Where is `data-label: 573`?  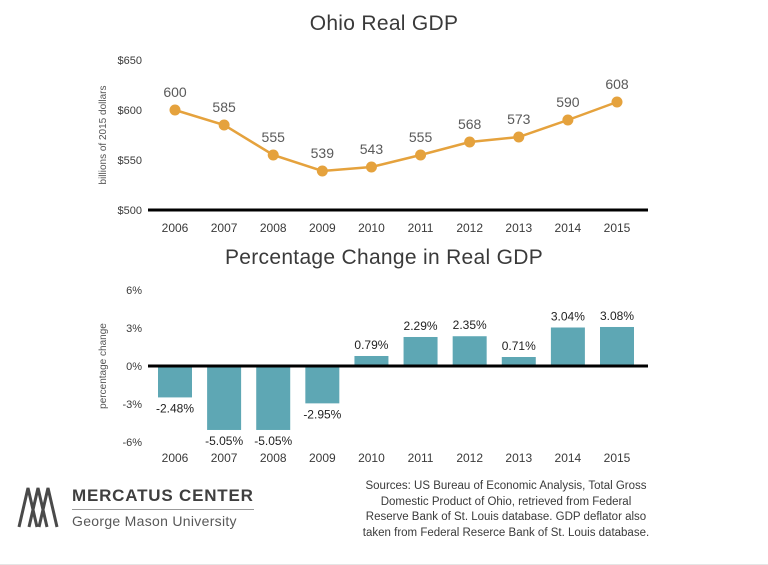 data-label: 573 is located at coordinates (519, 119).